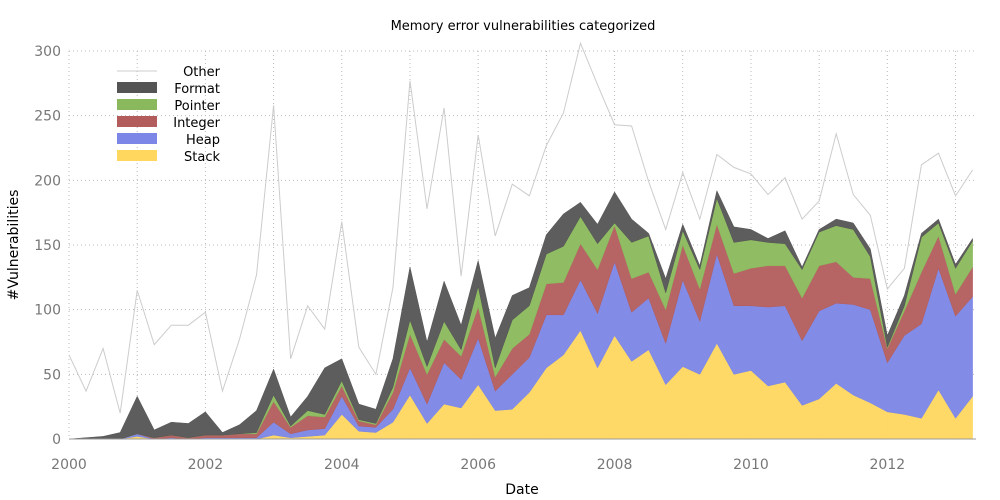 This screenshot has width=1000, height=500. I want to click on legend-swatch-integer, so click(137, 121).